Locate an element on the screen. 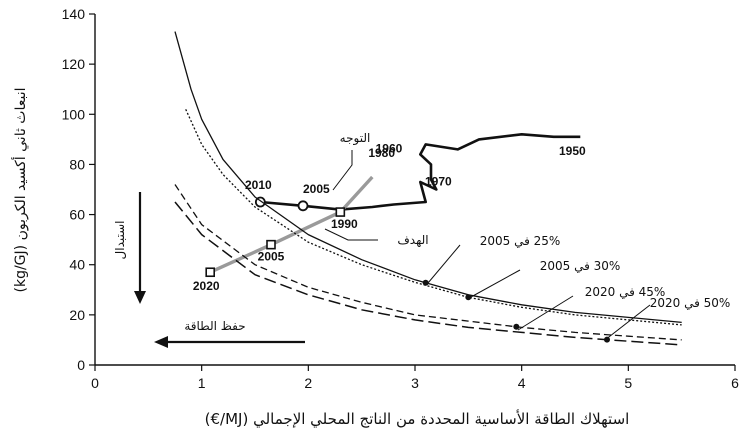  year-label: 1990 is located at coordinates (344, 224).